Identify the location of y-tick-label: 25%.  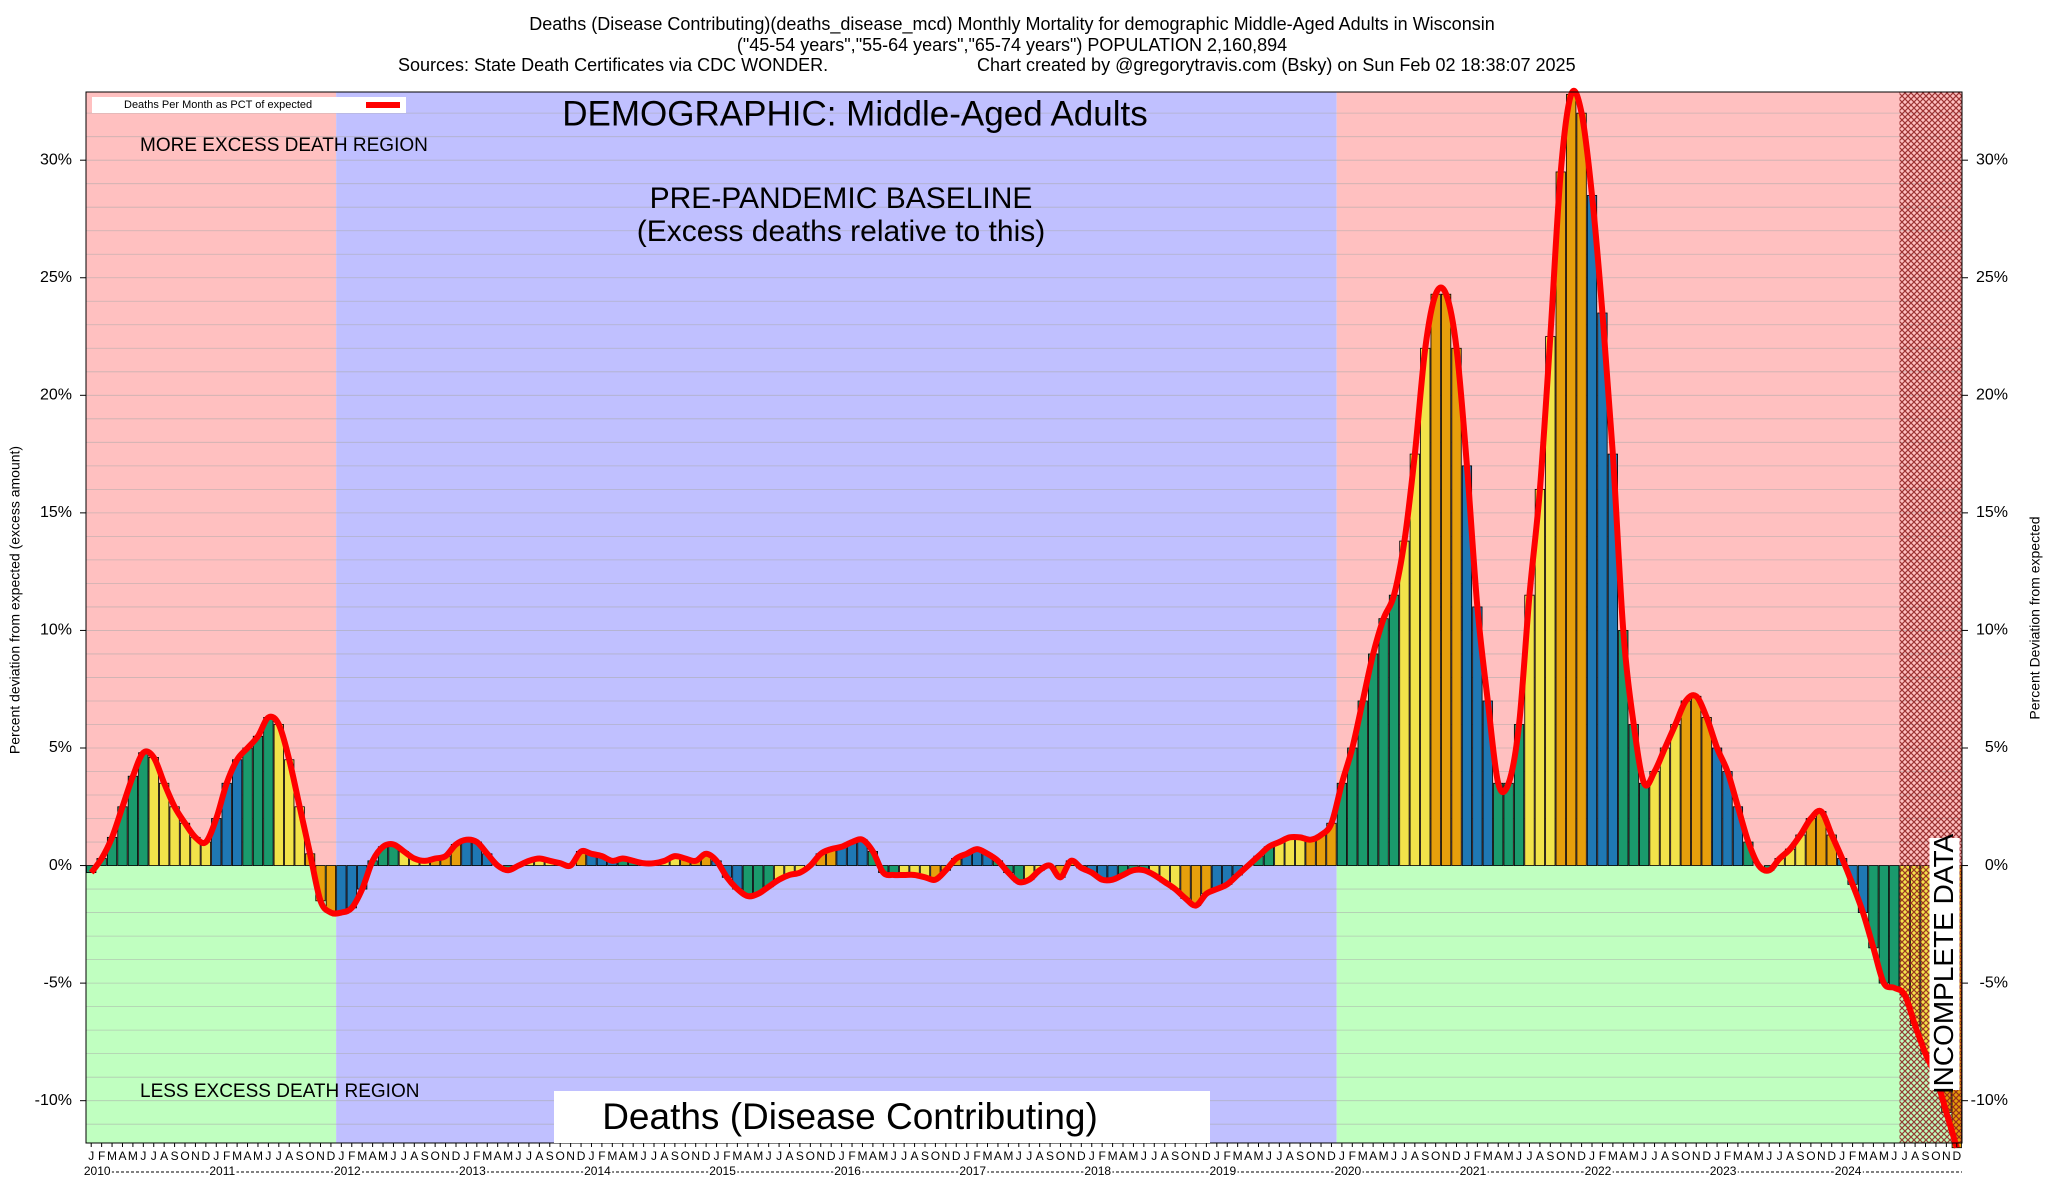
(56, 277).